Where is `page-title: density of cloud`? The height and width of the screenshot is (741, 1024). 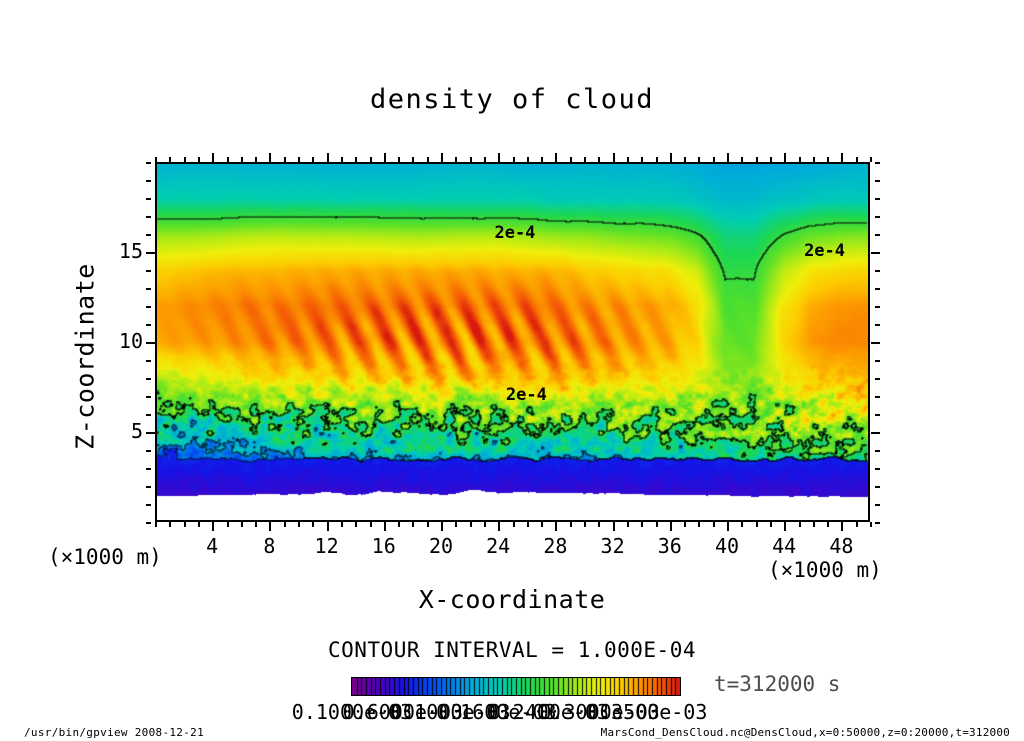 page-title: density of cloud is located at coordinates (512, 99).